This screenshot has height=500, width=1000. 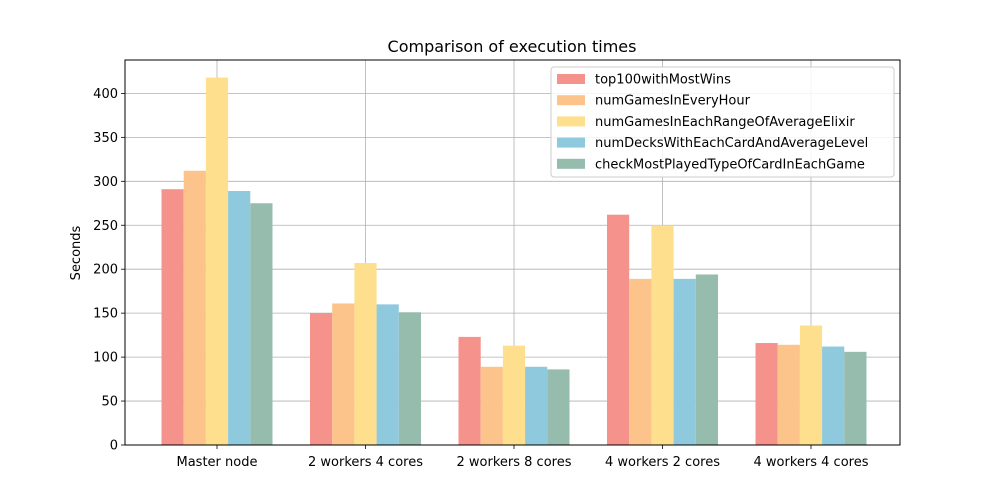 I want to click on y-tick-label: 200, so click(x=105, y=270).